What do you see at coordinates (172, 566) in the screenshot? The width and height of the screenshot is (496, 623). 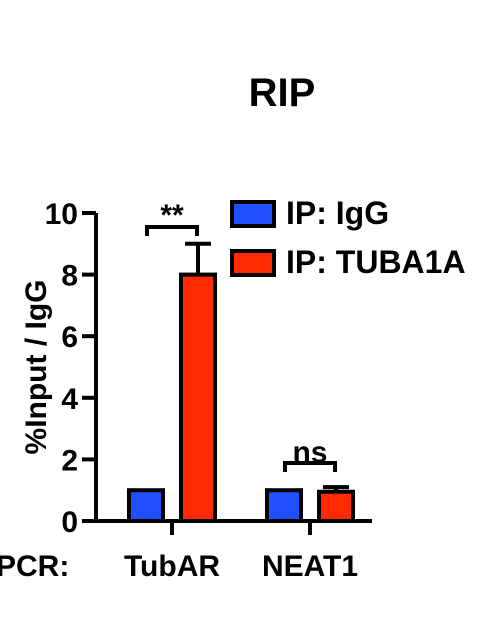 I see `x-tick-label-tubar: TubAR` at bounding box center [172, 566].